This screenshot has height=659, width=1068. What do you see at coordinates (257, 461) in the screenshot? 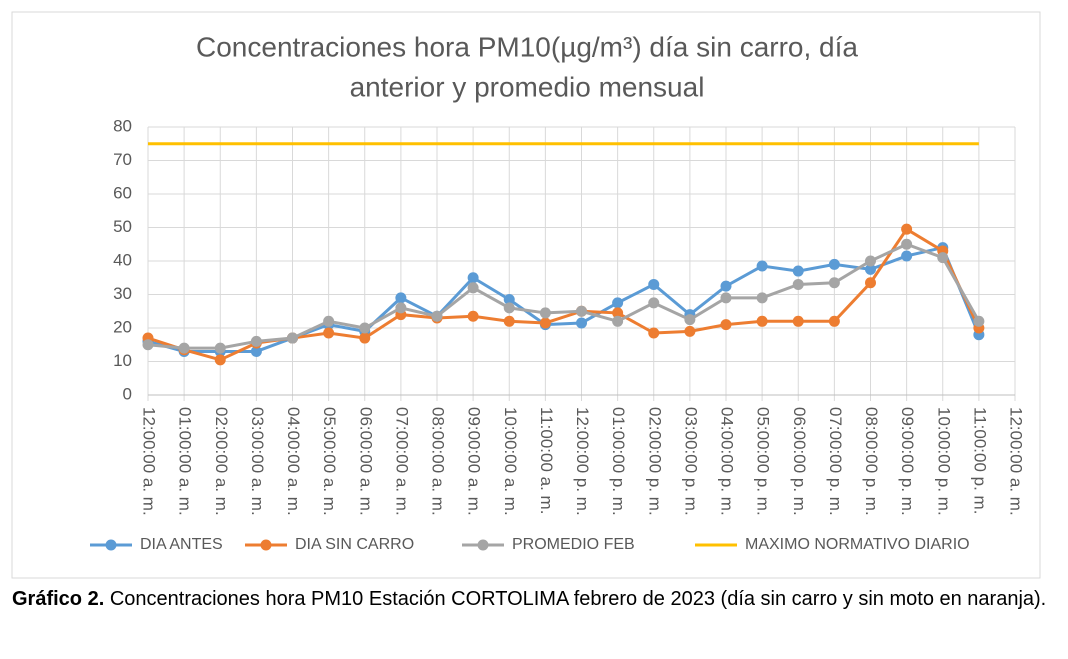
I see `x-tick-label: 03:00:00 a. m.` at bounding box center [257, 461].